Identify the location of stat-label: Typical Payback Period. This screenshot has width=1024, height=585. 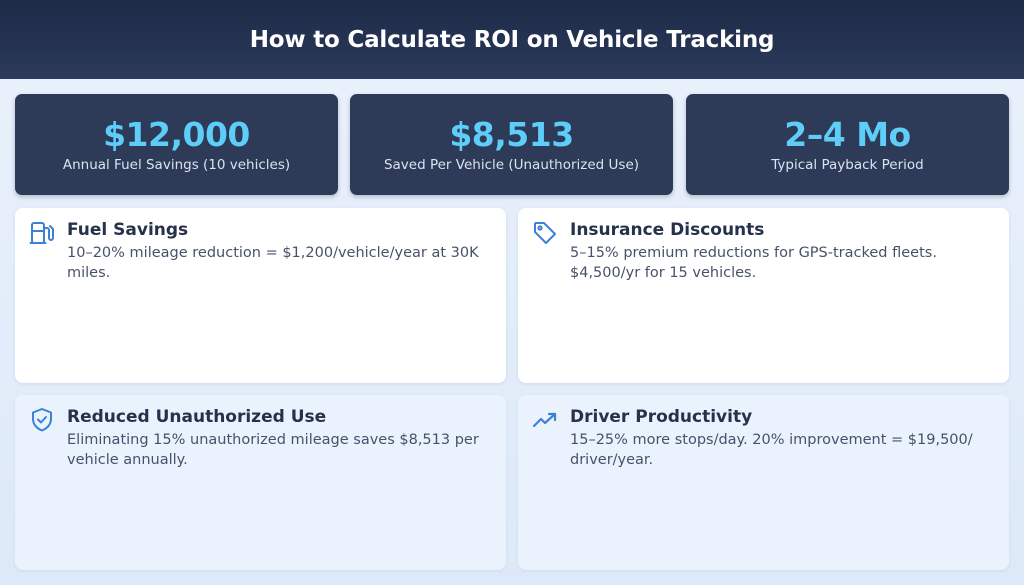
(847, 165).